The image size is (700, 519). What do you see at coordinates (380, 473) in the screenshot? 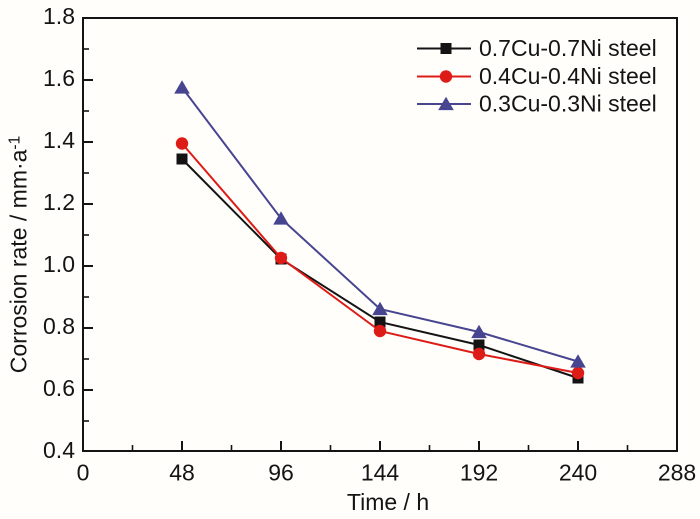
I see `svg-text: 144` at bounding box center [380, 473].